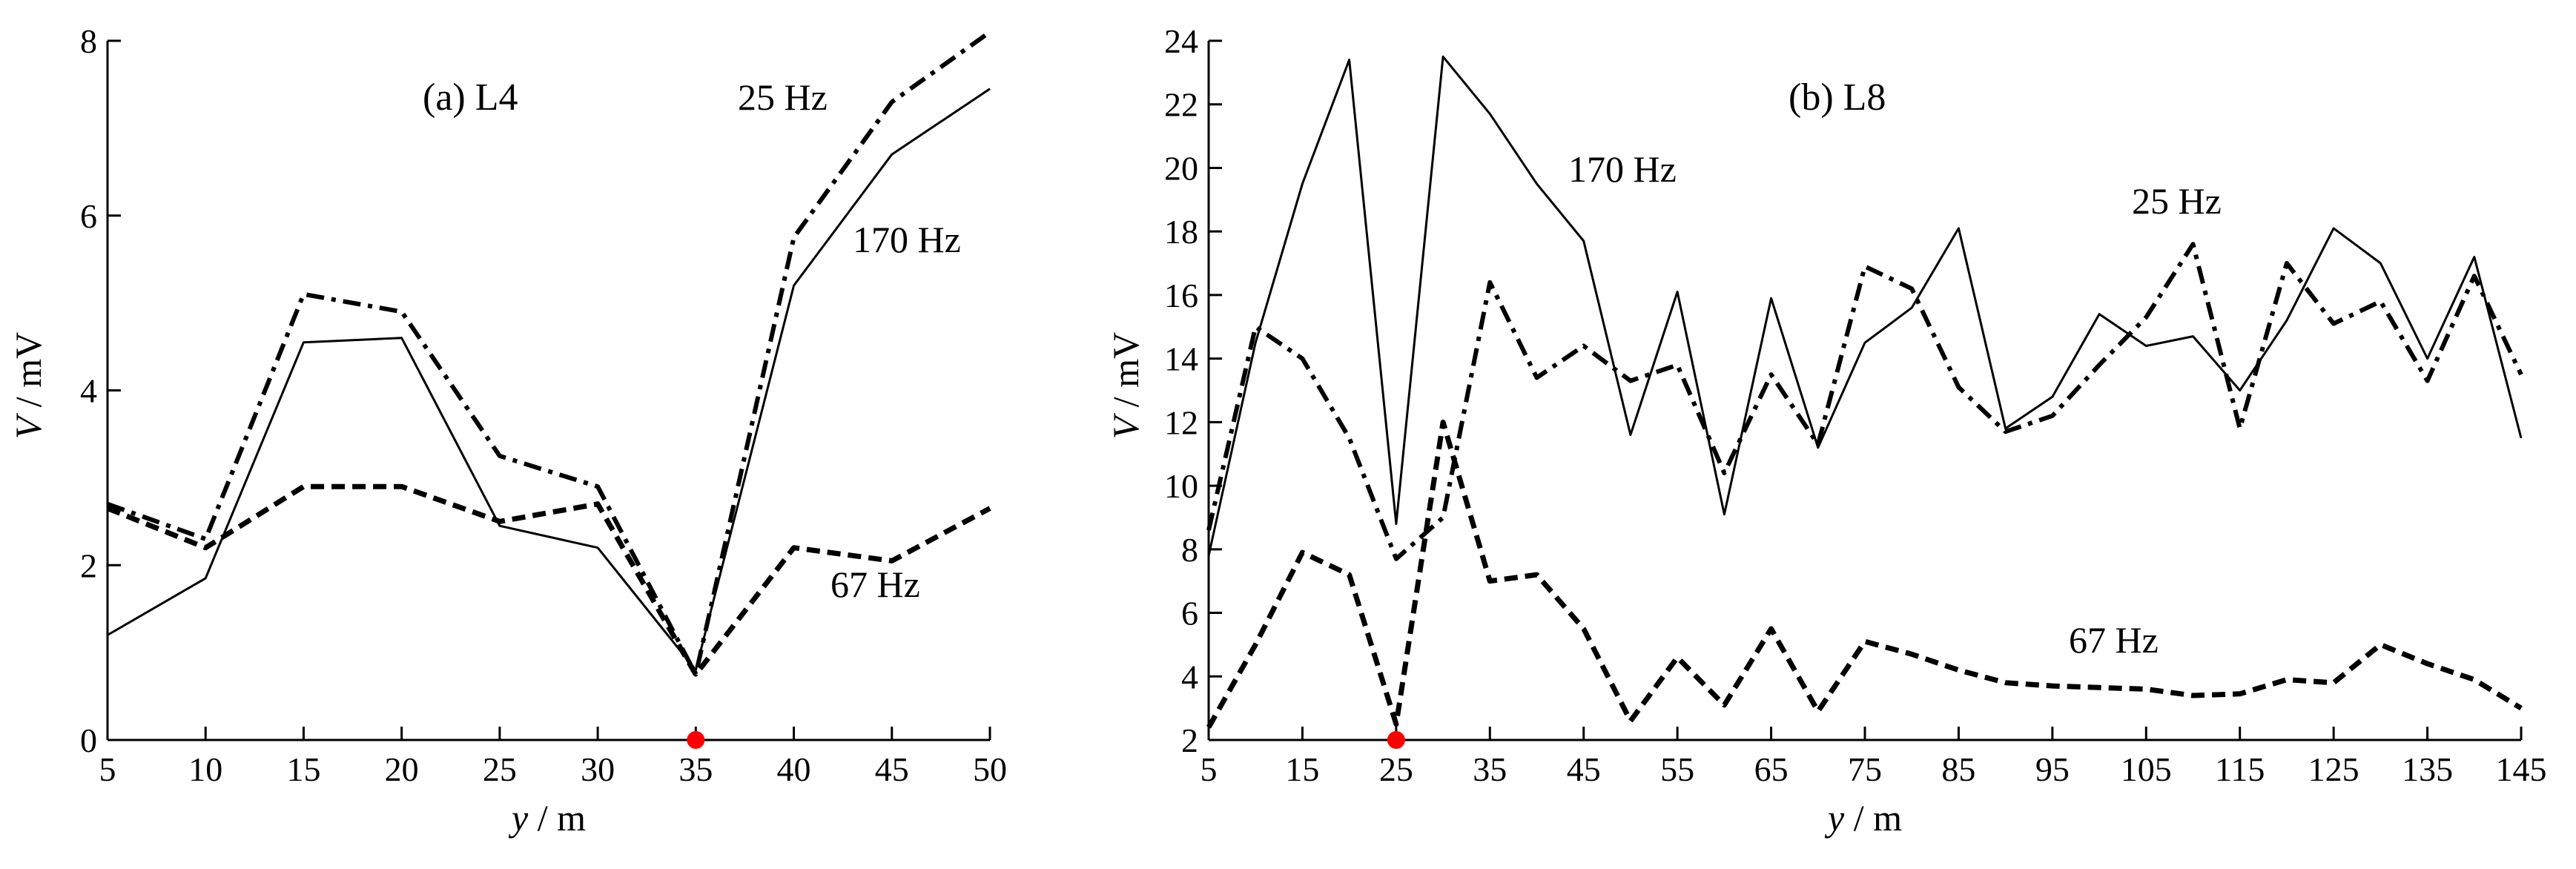  Describe the element at coordinates (1181, 295) in the screenshot. I see `y-tick-label: 16` at that location.